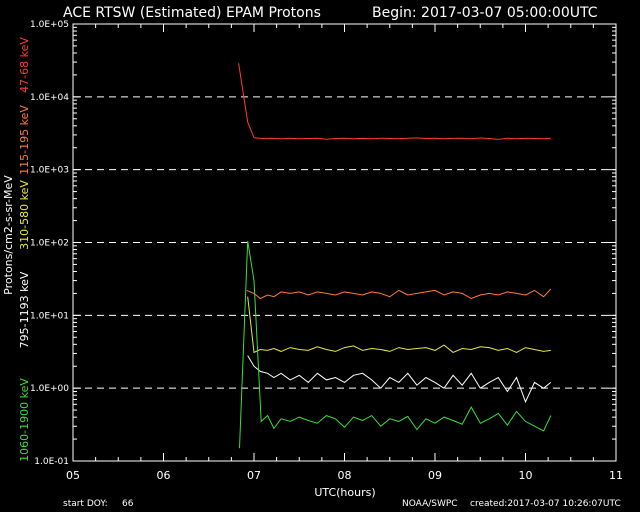  I want to click on start-doy-label: start DOY:, so click(85, 504).